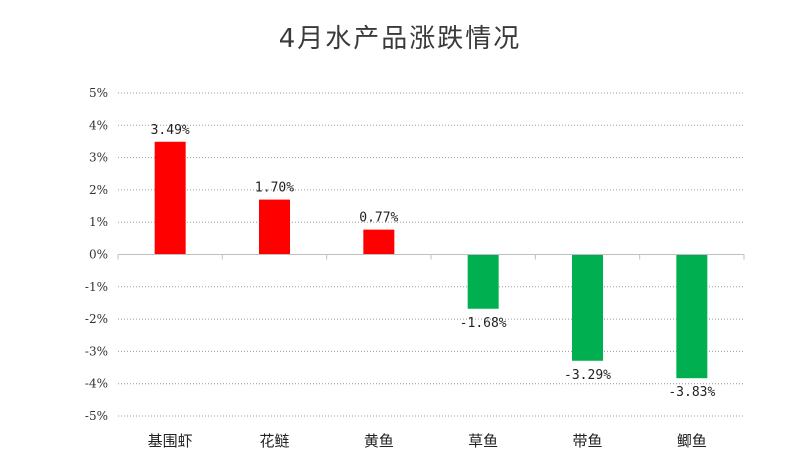 The height and width of the screenshot is (463, 800). What do you see at coordinates (587, 441) in the screenshot?
I see `category-label: 带鱼` at bounding box center [587, 441].